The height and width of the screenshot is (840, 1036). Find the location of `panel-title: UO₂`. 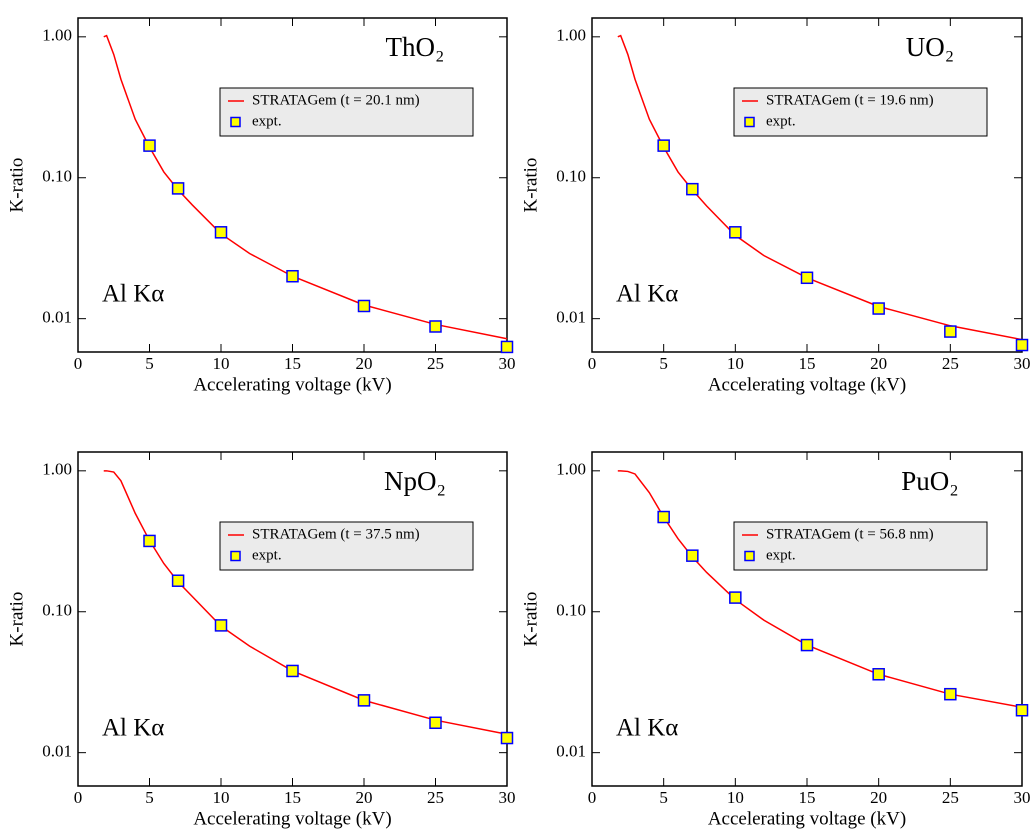

panel-title: UO₂ is located at coordinates (930, 47).